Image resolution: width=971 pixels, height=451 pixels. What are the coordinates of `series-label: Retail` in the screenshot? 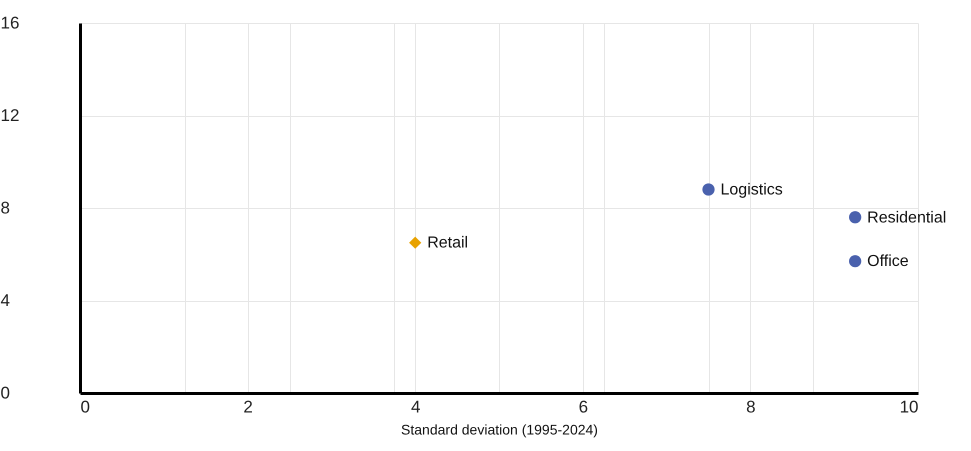 It's located at (447, 243).